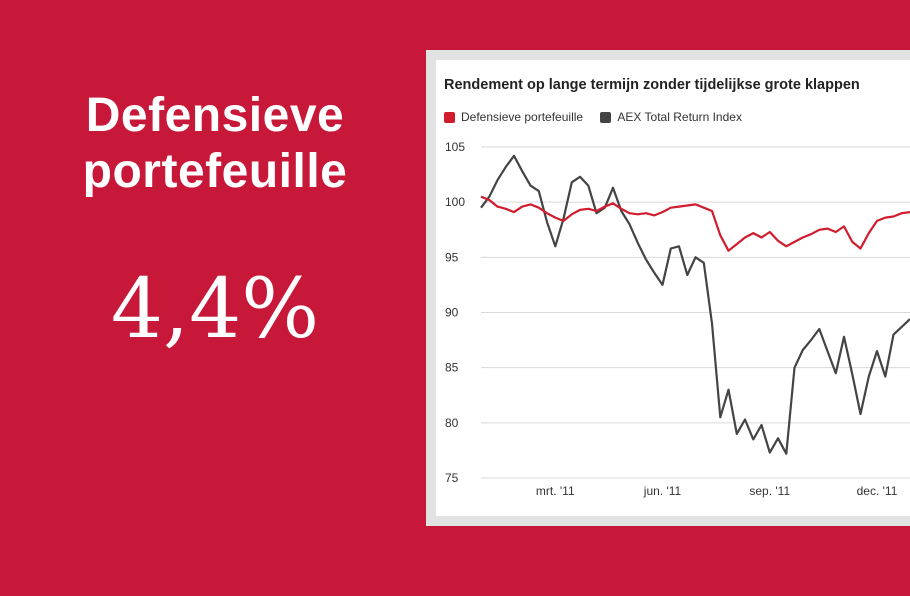  Describe the element at coordinates (452, 368) in the screenshot. I see `y-tick-label-85: 85` at that location.